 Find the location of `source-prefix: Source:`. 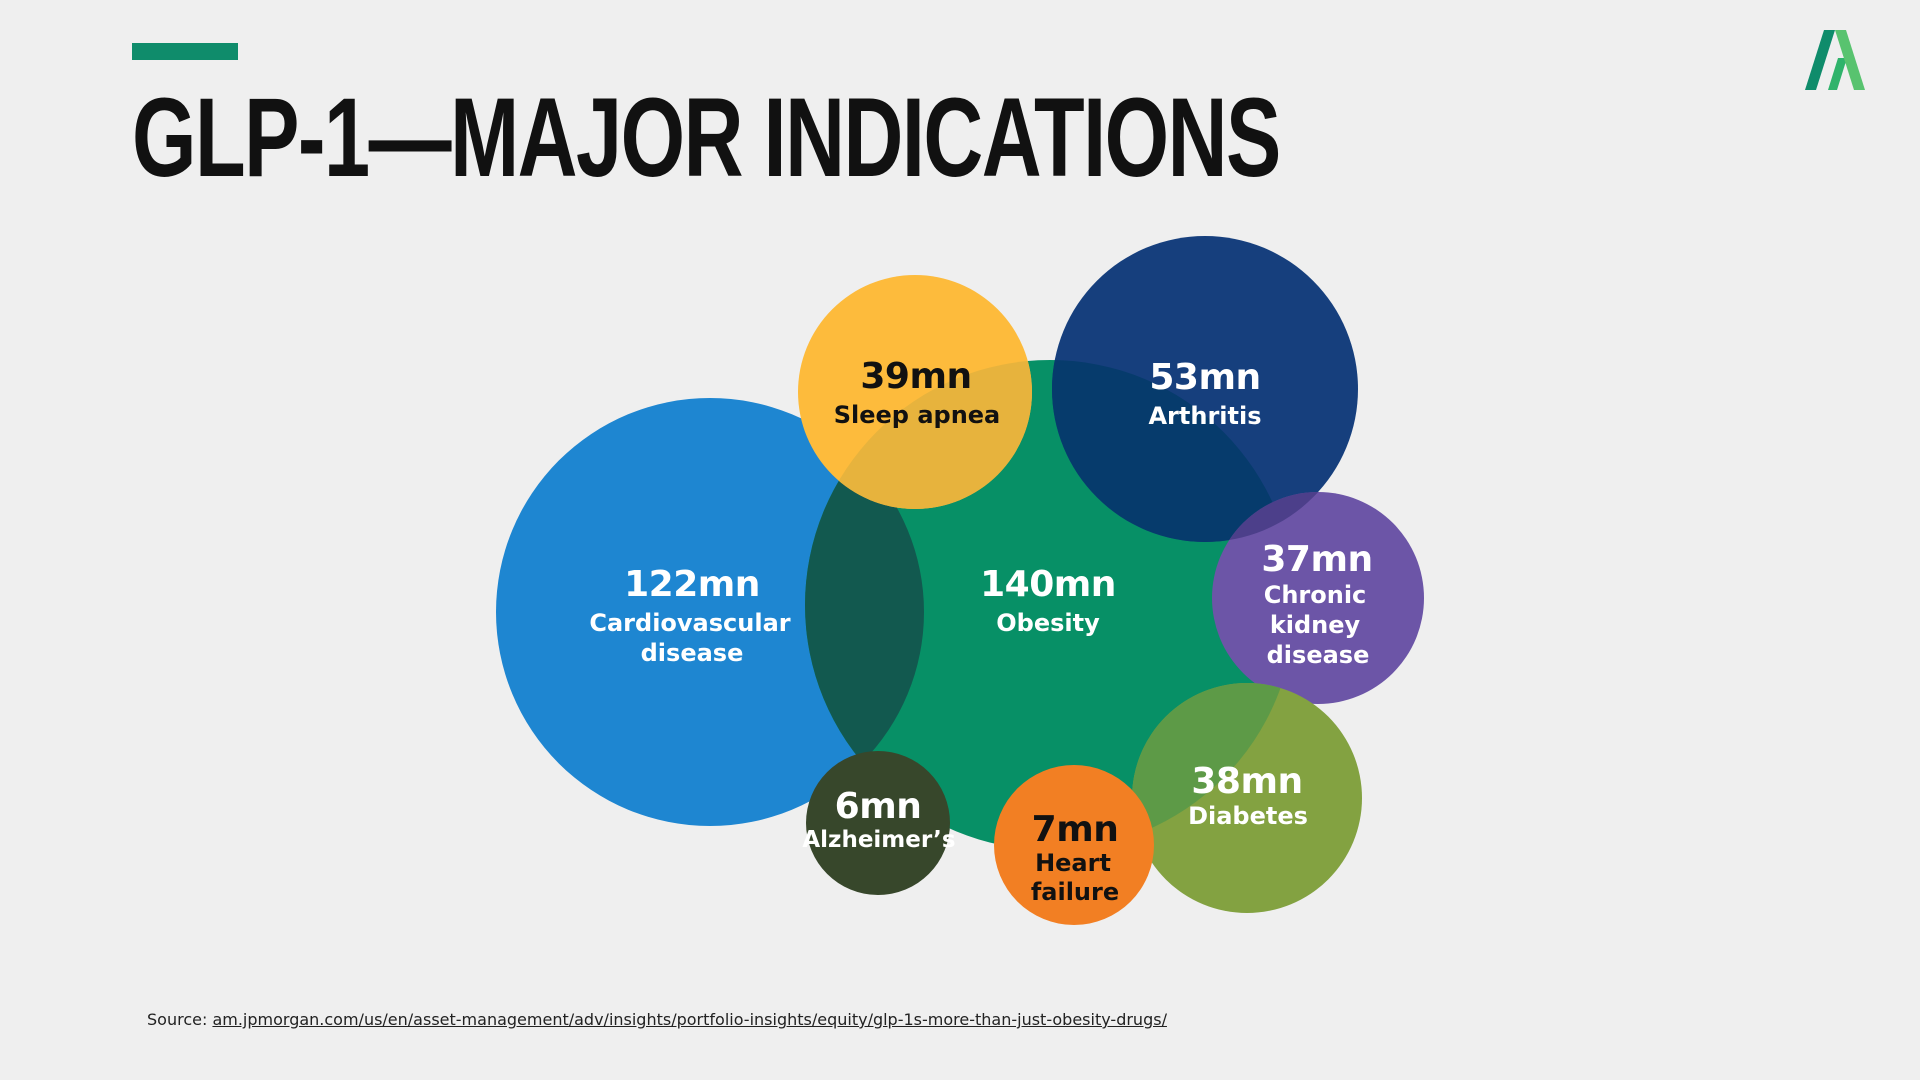

source-prefix: Source: is located at coordinates (177, 1019).